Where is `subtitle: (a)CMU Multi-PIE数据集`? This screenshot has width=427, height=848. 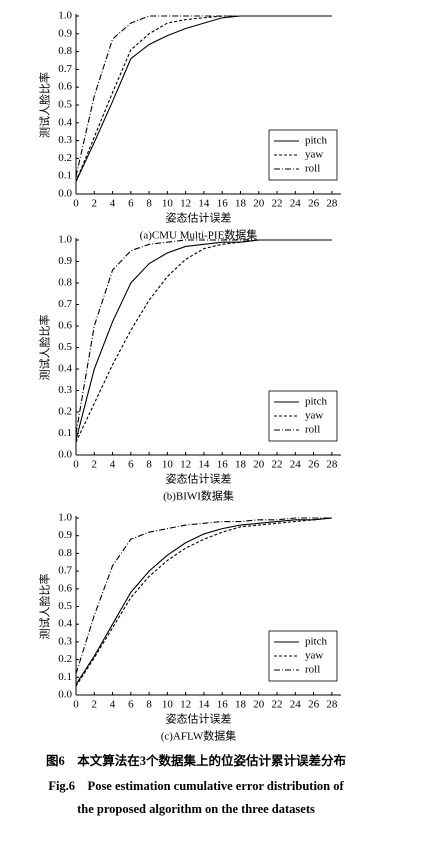
subtitle: (a)CMU Multi-PIE数据集 is located at coordinates (199, 235).